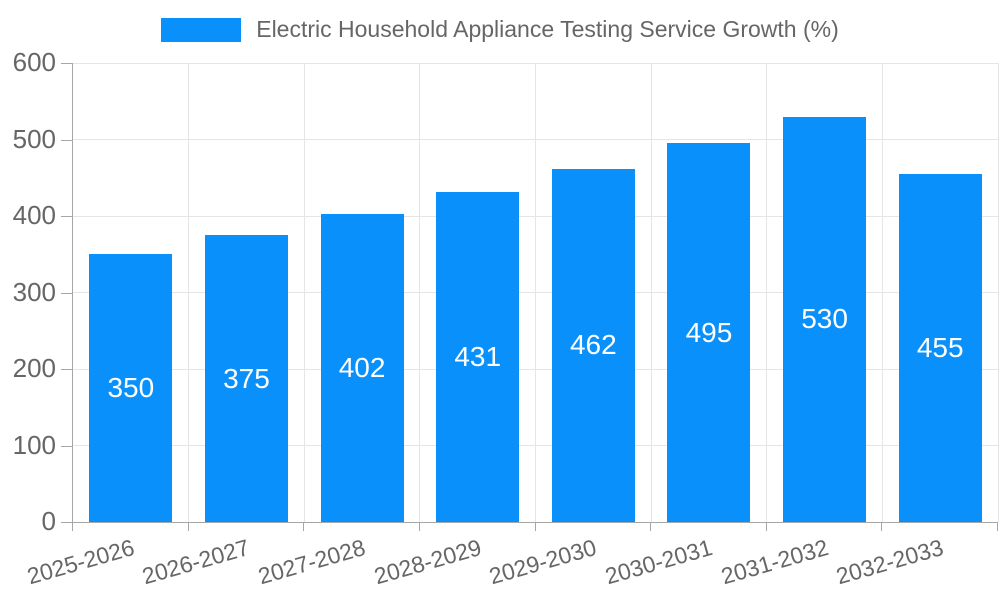  Describe the element at coordinates (80, 562) in the screenshot. I see `x-axis-tick-label: 2025-2026` at that location.